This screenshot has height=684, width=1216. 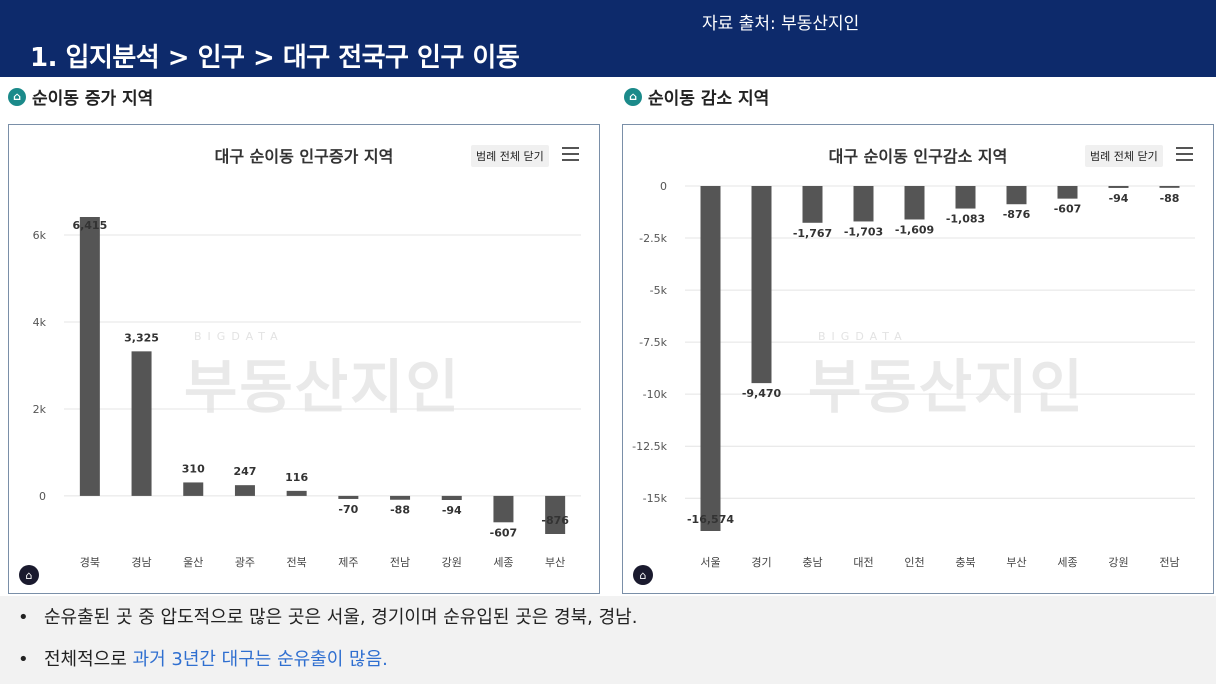 What do you see at coordinates (90, 562) in the screenshot?
I see `x-tick-label: 경북` at bounding box center [90, 562].